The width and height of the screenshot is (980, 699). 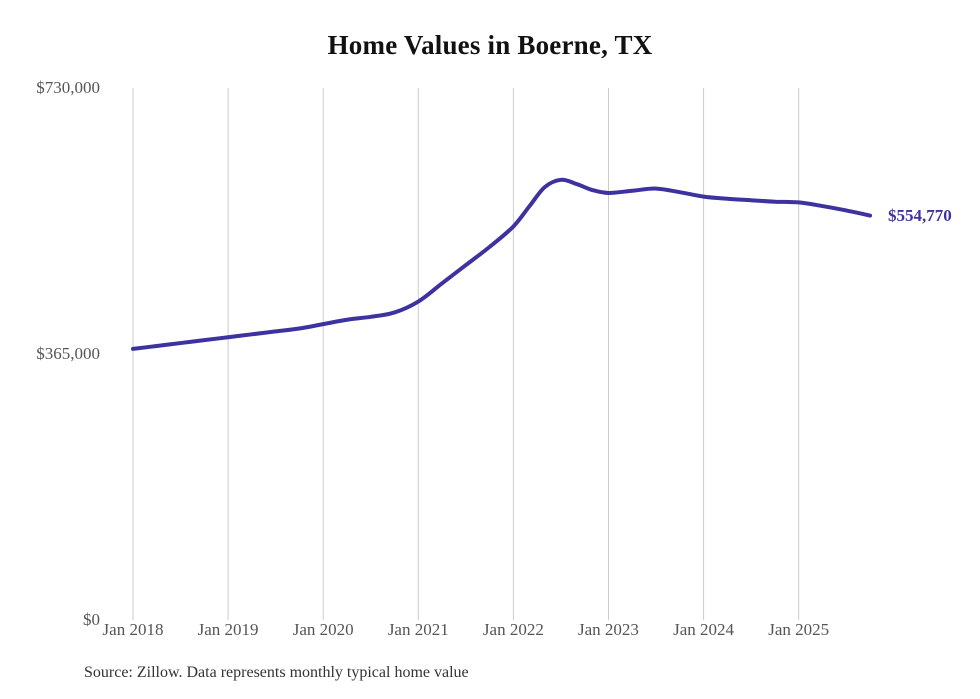 I want to click on x-axis-tick-label: Jan 2019, so click(x=228, y=629).